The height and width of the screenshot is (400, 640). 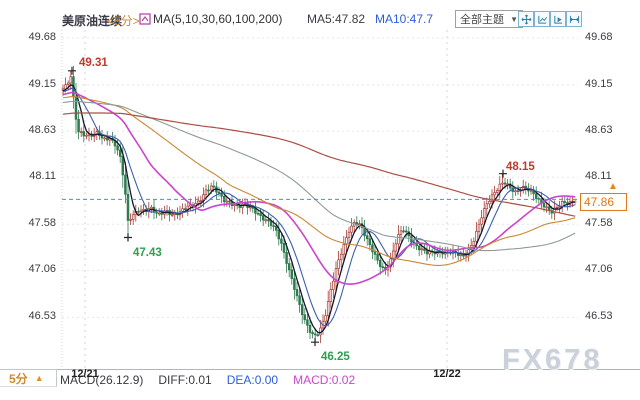 I want to click on y-axis-label-right: 47.06, so click(x=599, y=269).